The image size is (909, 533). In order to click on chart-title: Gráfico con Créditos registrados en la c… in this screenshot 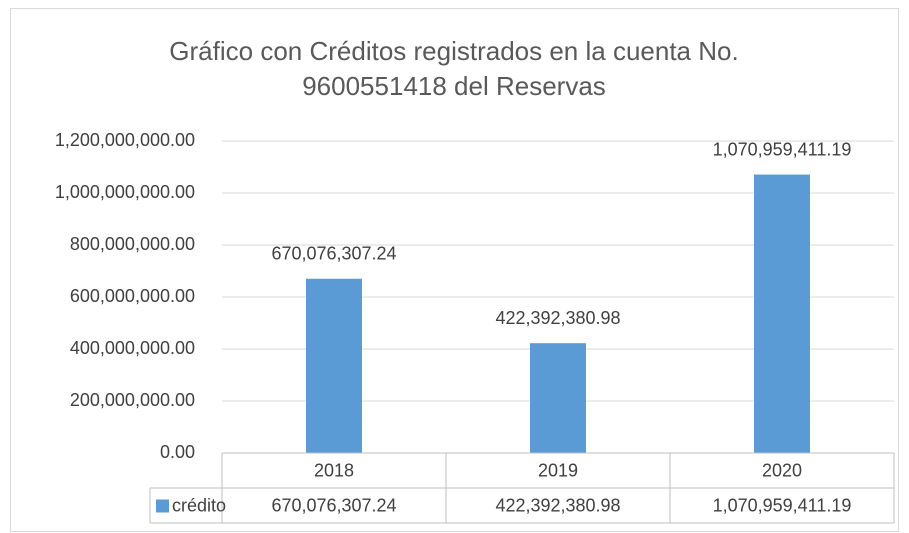, I will do `click(454, 68)`.